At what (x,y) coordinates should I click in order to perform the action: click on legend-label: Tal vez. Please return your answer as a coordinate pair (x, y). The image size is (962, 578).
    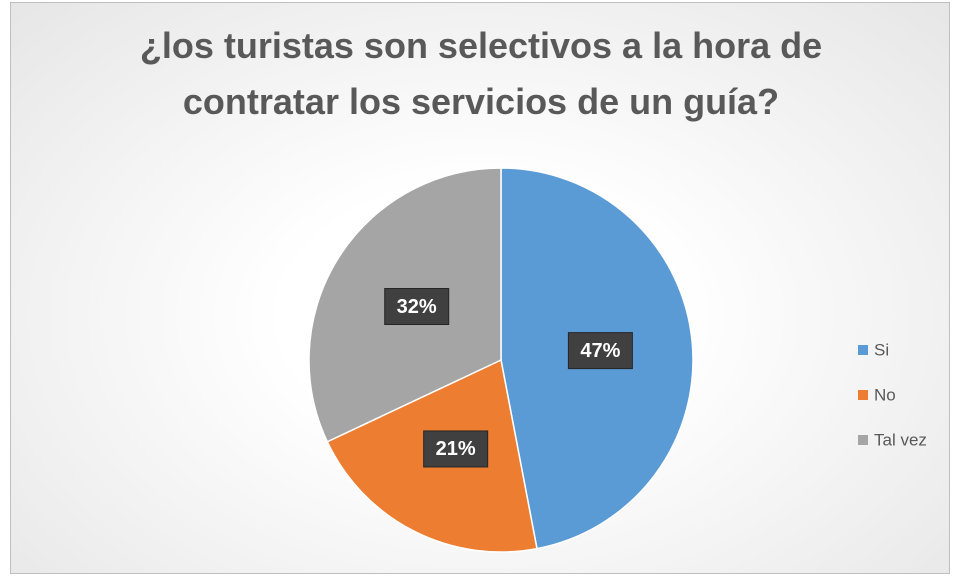
    Looking at the image, I should click on (900, 439).